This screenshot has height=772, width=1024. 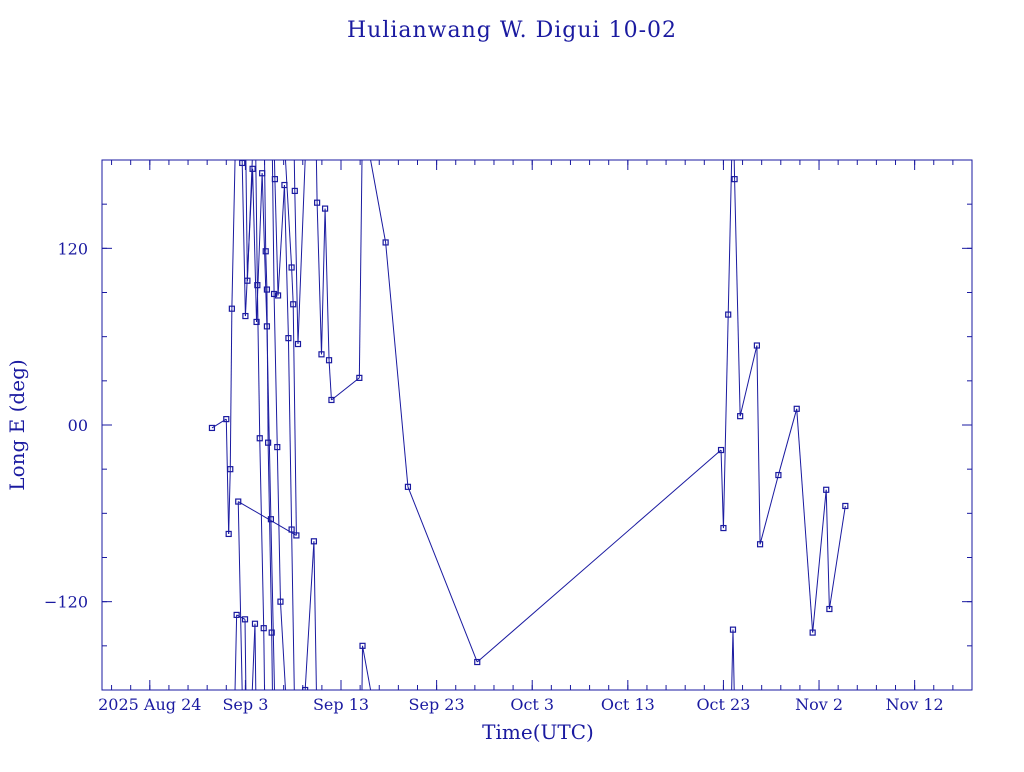 I want to click on x-tick-label: Sep 23, so click(x=437, y=704).